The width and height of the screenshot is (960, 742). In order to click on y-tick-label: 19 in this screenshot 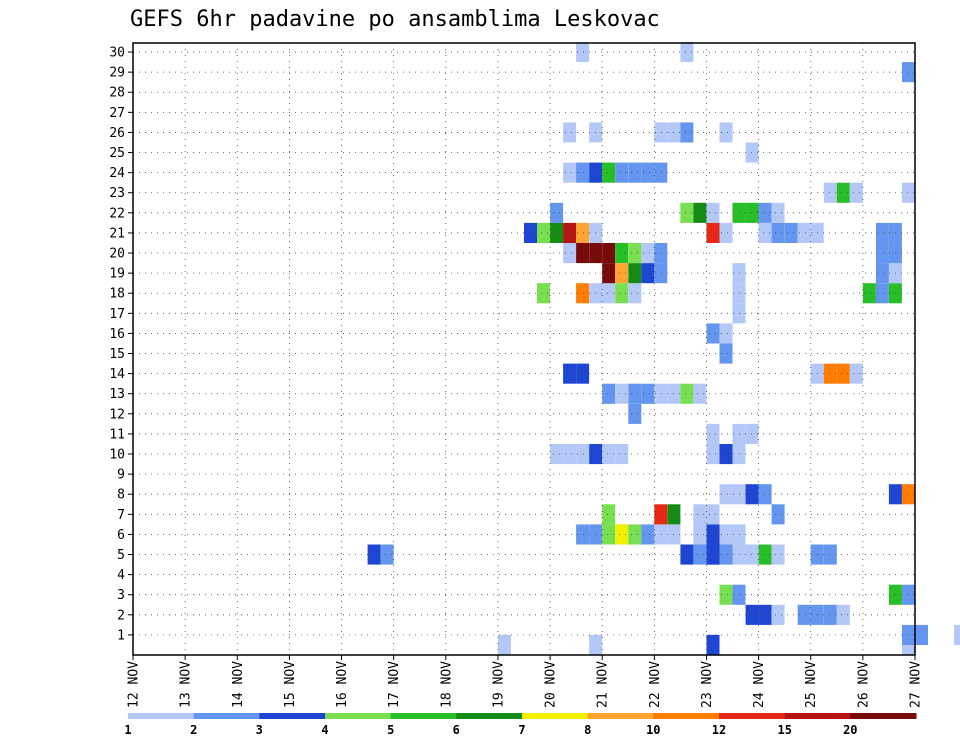, I will do `click(117, 274)`.